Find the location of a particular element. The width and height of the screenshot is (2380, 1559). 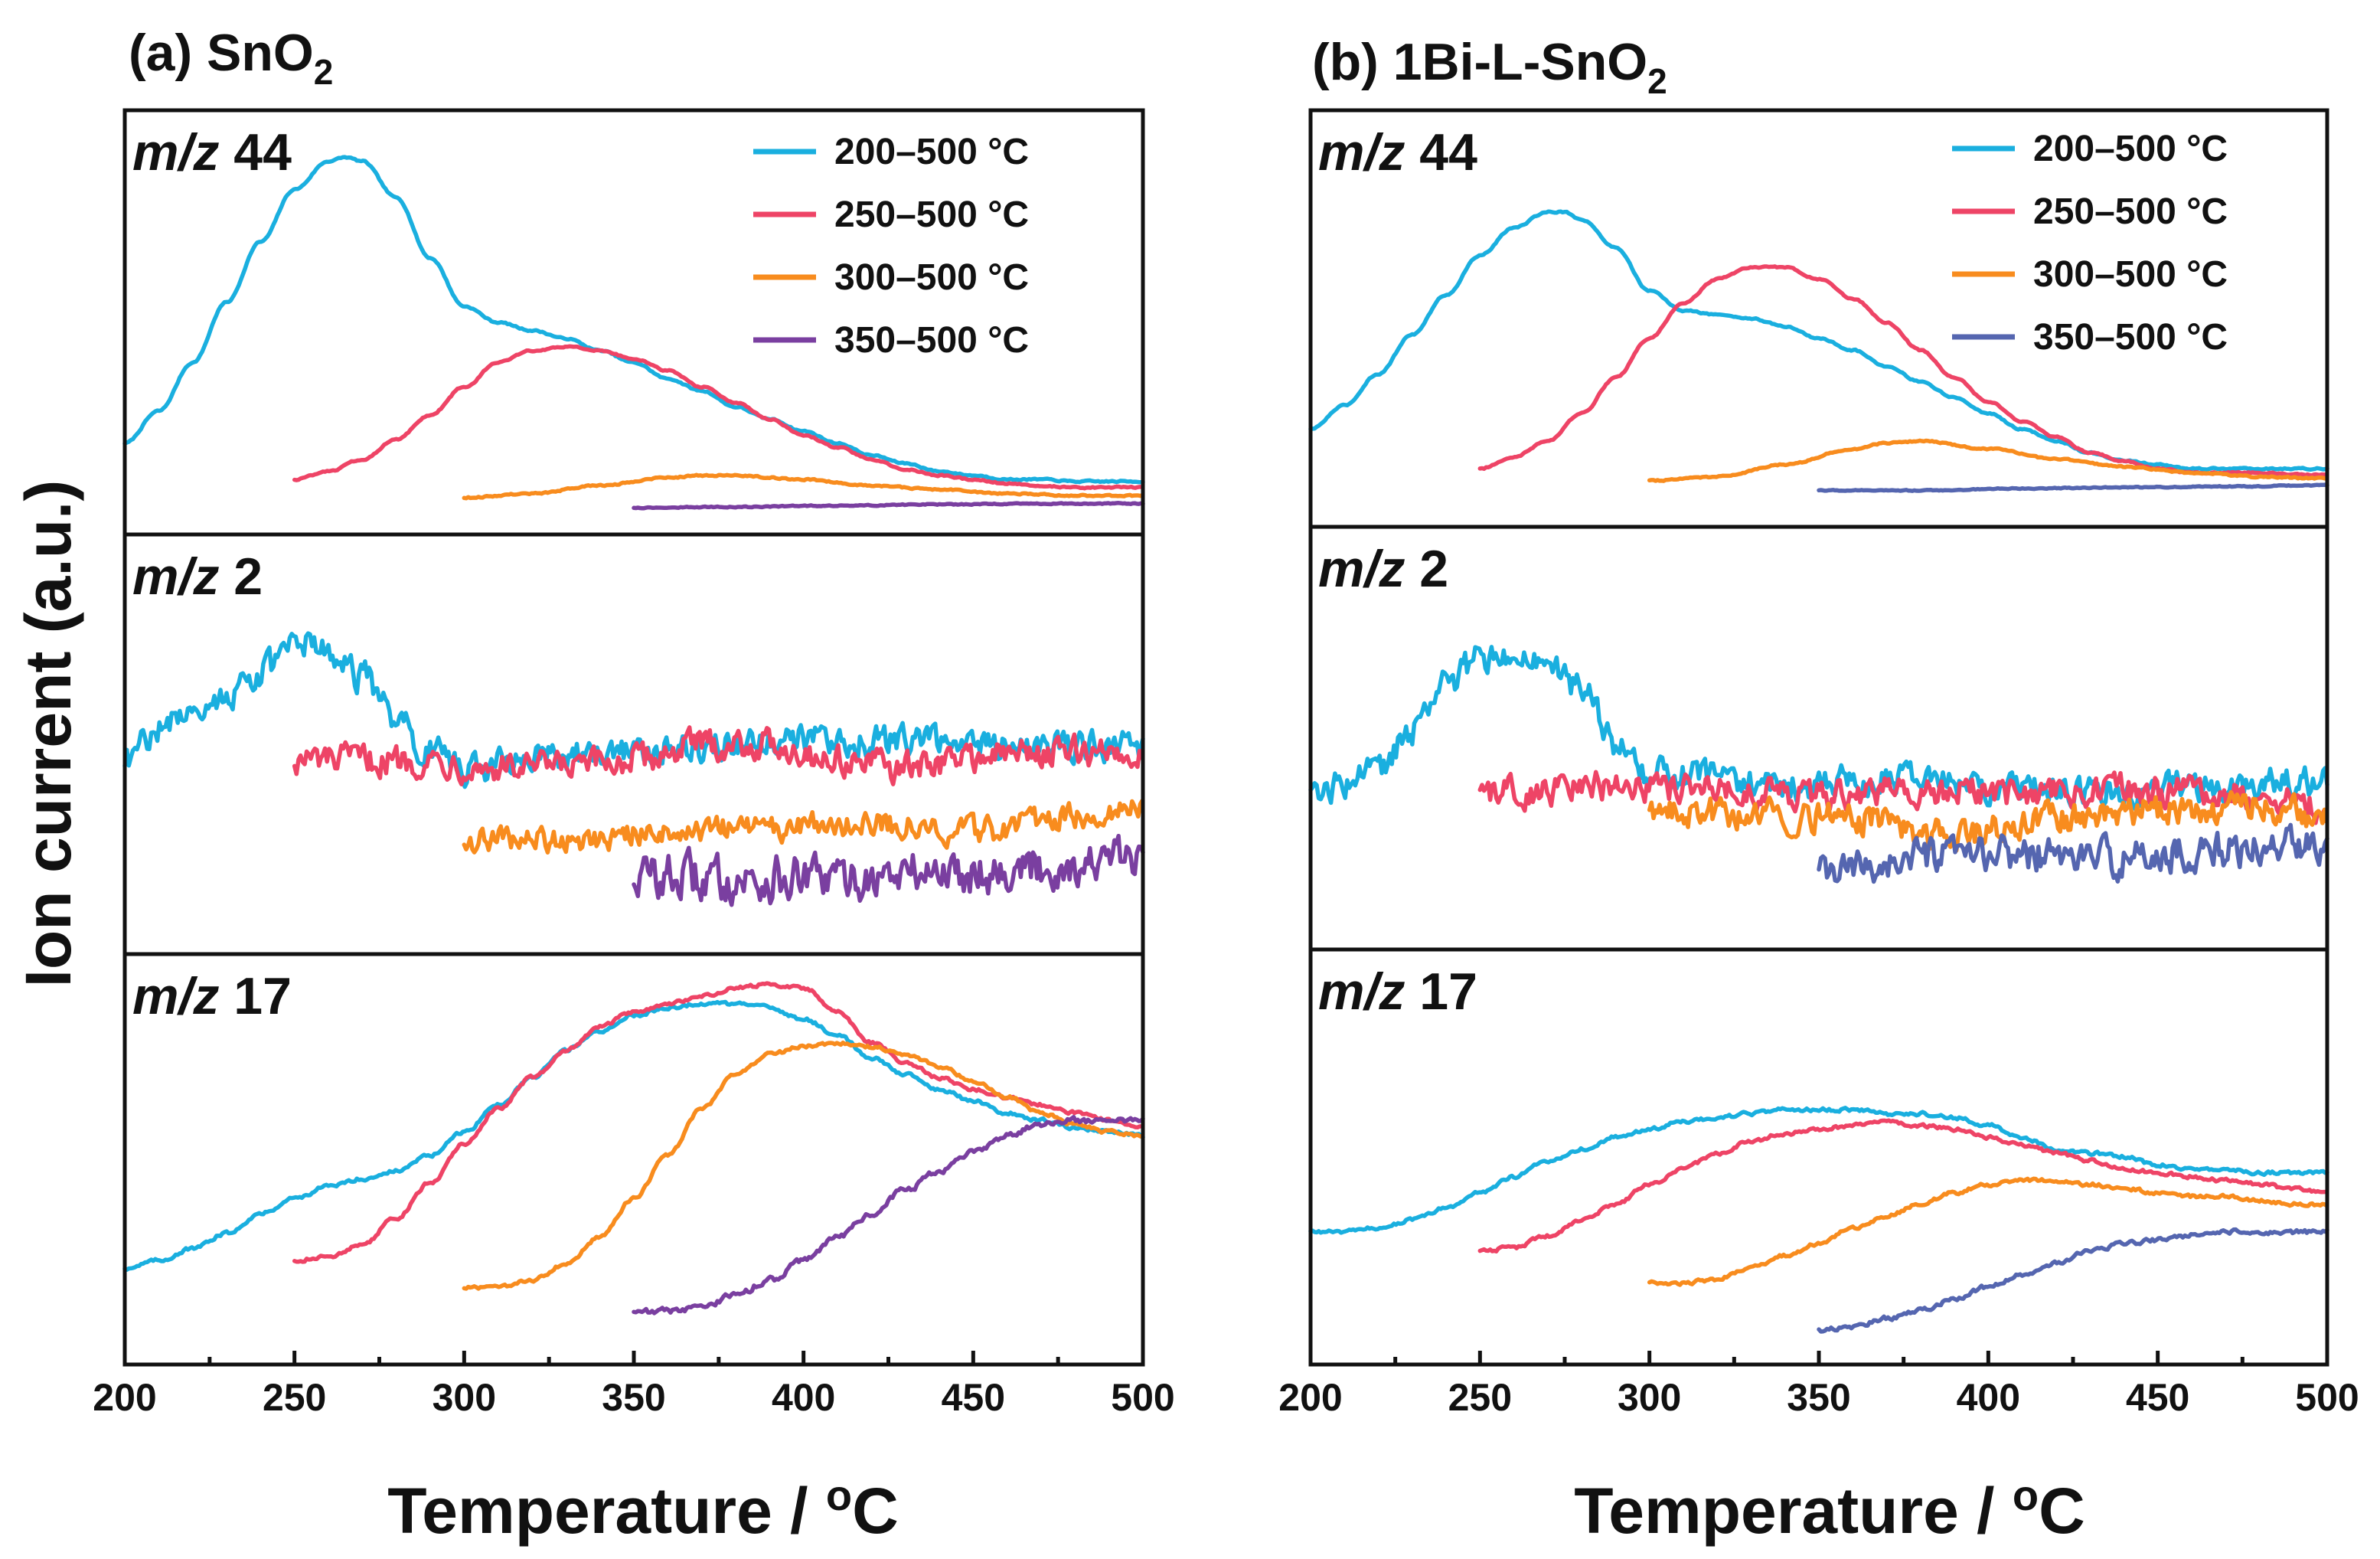

x-axis-label-b: Temperature / oC is located at coordinates (1829, 1509).